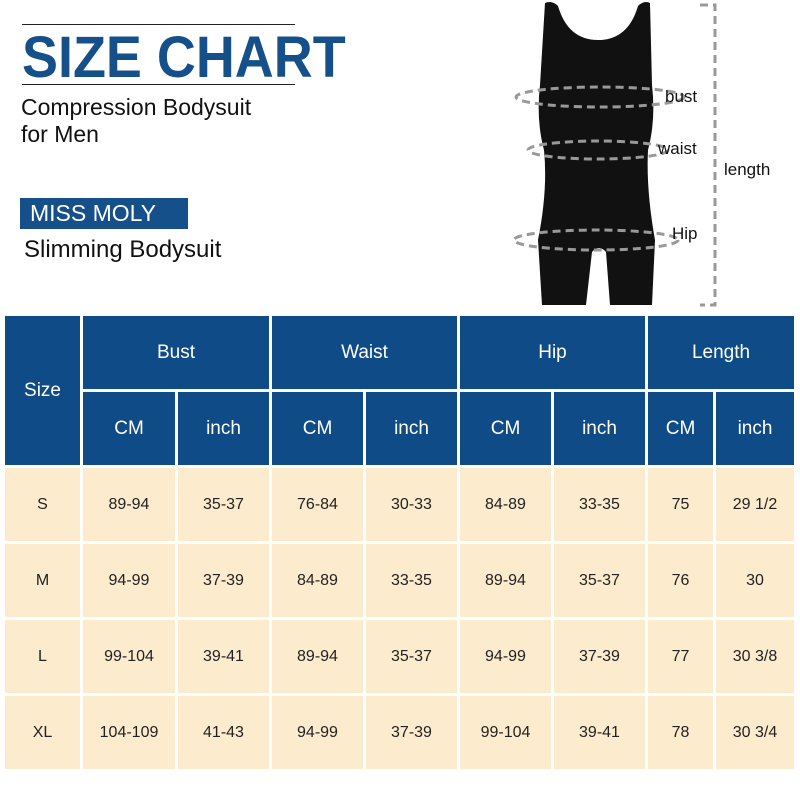  What do you see at coordinates (755, 580) in the screenshot?
I see `table-cell: 30` at bounding box center [755, 580].